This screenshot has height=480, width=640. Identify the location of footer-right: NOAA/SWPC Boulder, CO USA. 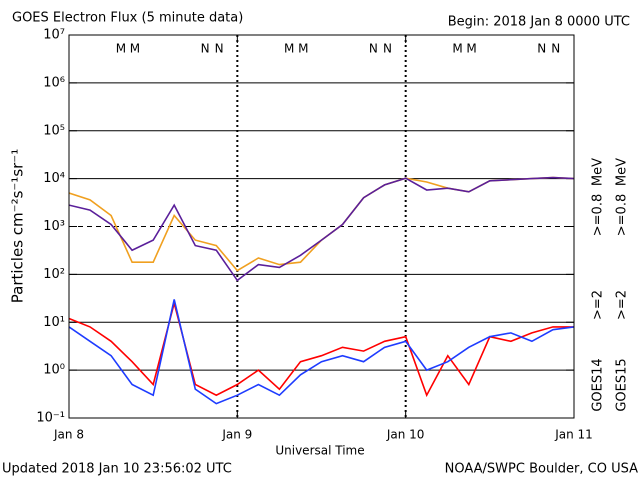
(541, 469).